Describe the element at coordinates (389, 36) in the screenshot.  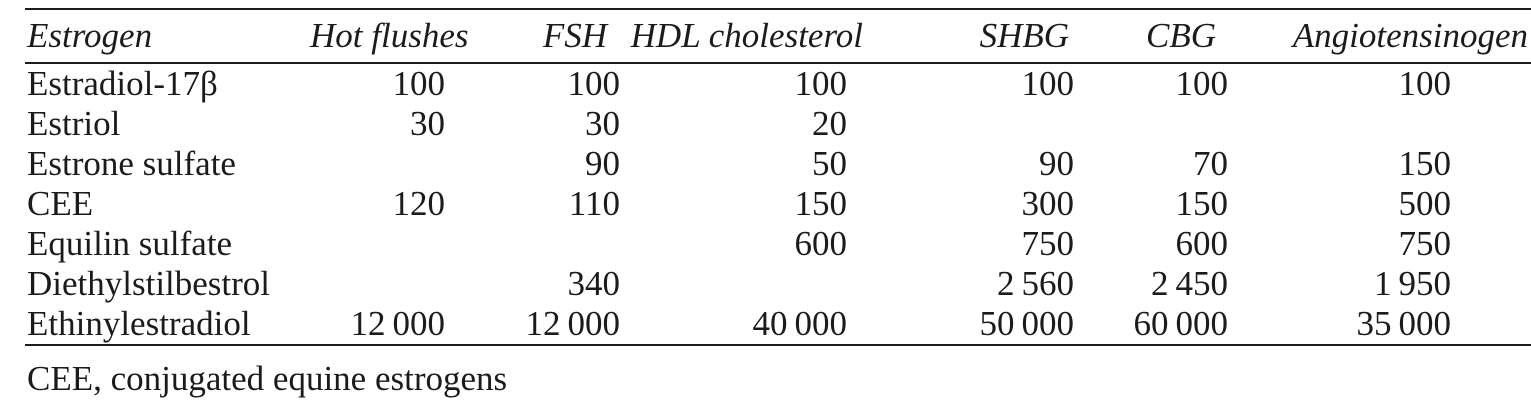
I see `col-header-hot-flushes: Hot flushes` at that location.